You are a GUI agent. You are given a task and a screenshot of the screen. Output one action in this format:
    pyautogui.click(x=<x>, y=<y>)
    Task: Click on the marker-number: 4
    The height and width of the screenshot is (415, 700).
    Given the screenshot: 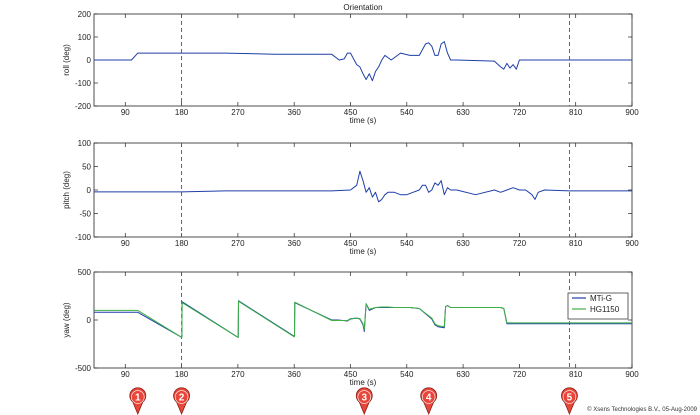 What is the action you would take?
    pyautogui.click(x=429, y=398)
    